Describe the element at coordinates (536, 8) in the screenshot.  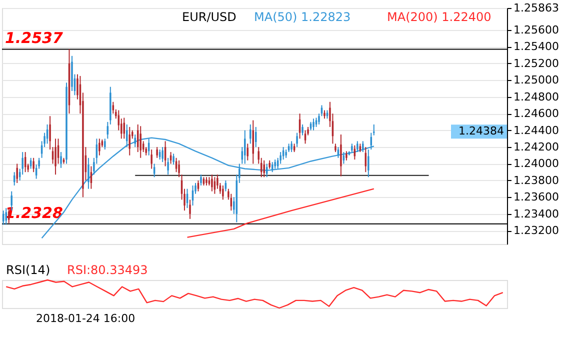
I see `y-tick-label: 1.25863` at that location.